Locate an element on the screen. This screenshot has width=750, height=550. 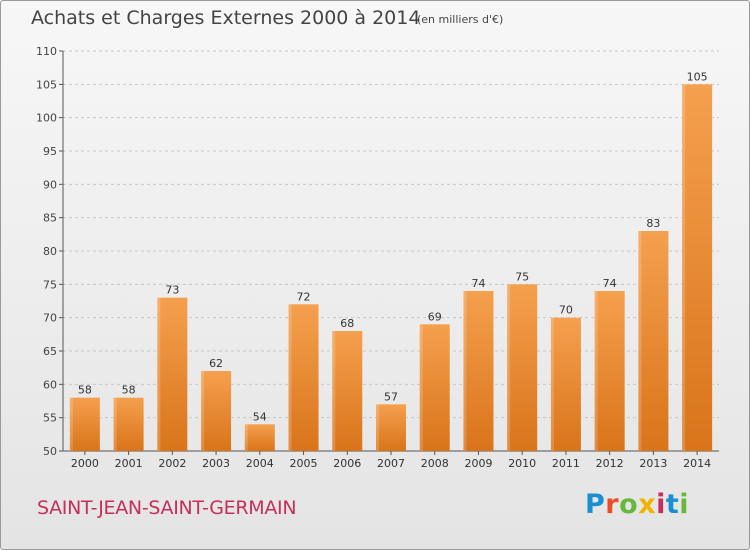
city-name: SAINT-JEAN-SAINT-GERMAIN is located at coordinates (167, 508).